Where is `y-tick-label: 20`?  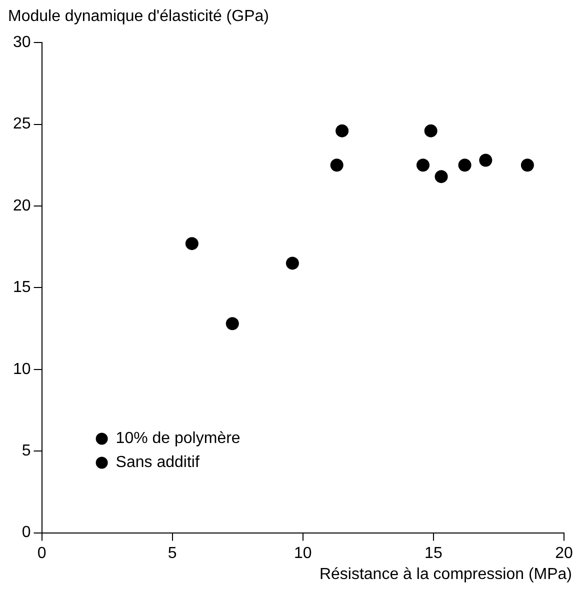 y-tick-label: 20 is located at coordinates (22, 205).